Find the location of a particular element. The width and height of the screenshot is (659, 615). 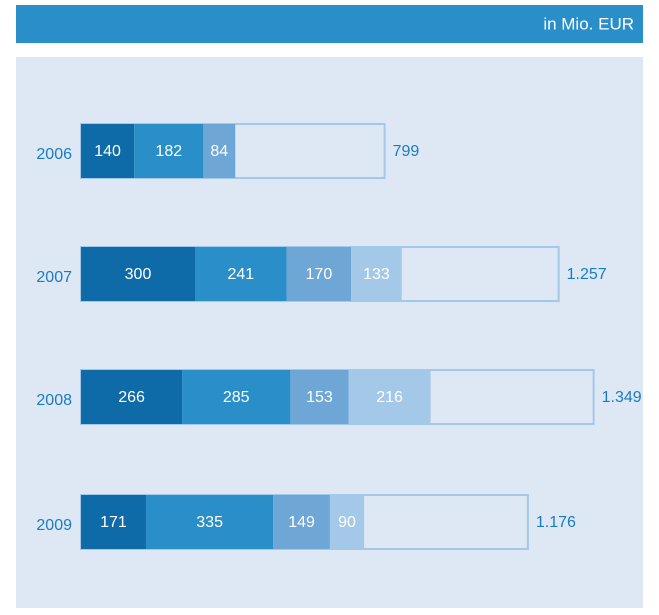

value-label: 171 is located at coordinates (113, 522).